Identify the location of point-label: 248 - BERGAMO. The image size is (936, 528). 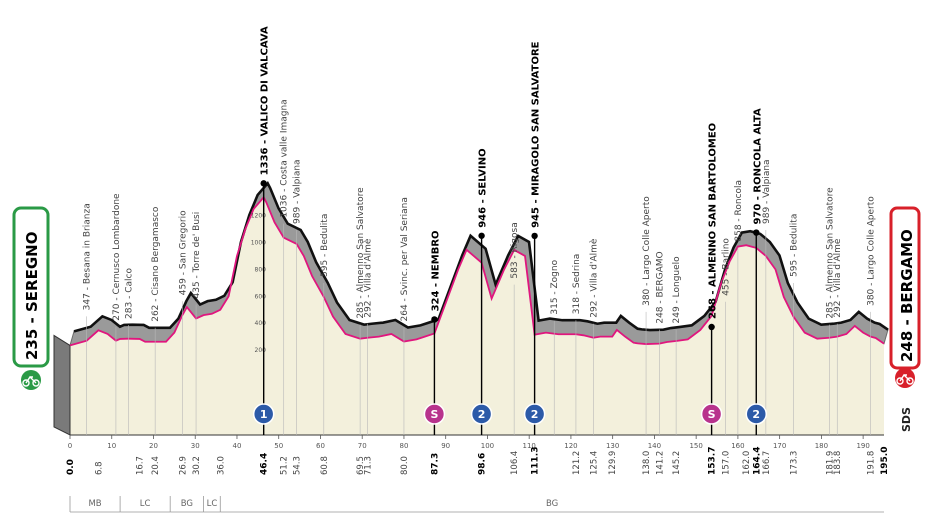
(660, 287).